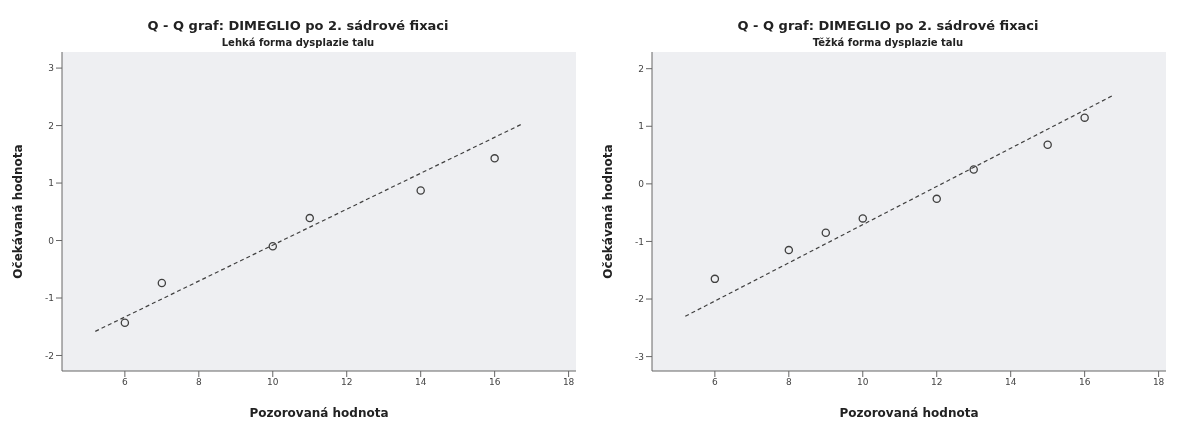  I want to click on chart-subtitle: Lehká forma dysplazie talu, so click(298, 42).